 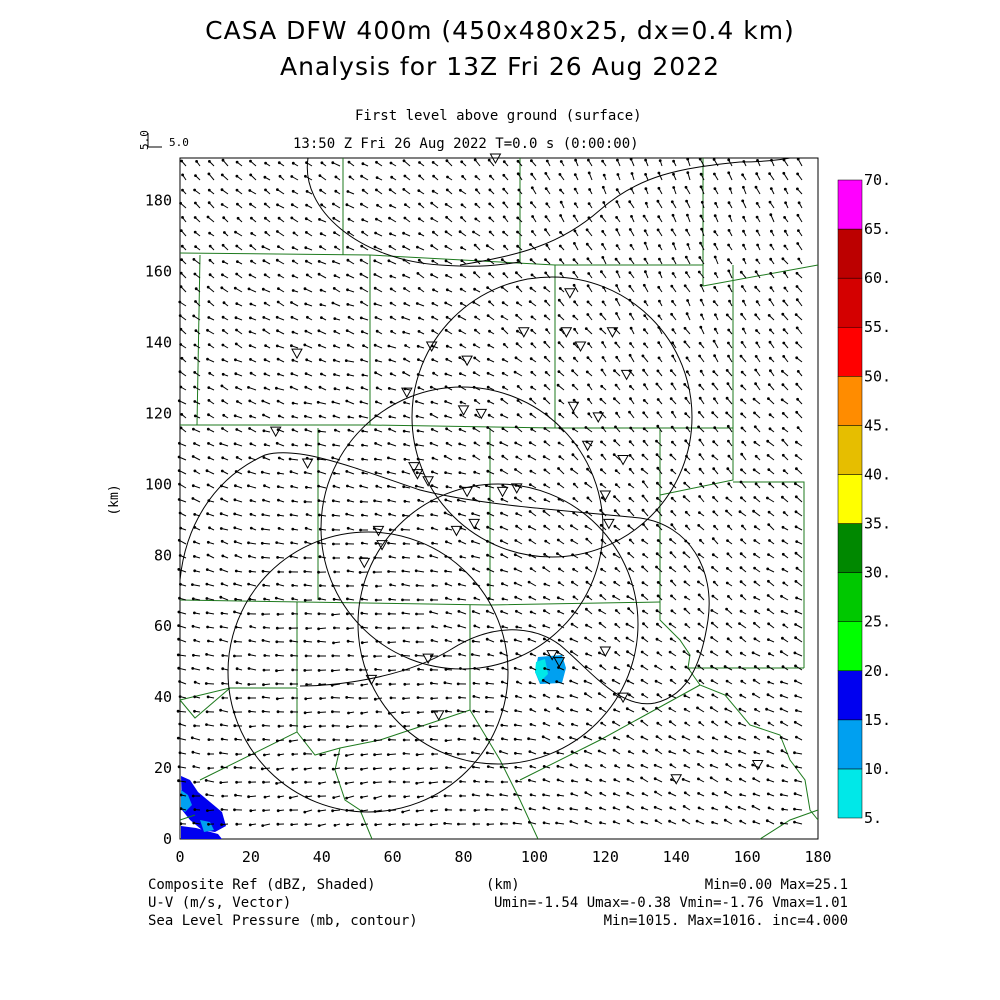 I want to click on y-tick-label: 180, so click(x=158, y=201).